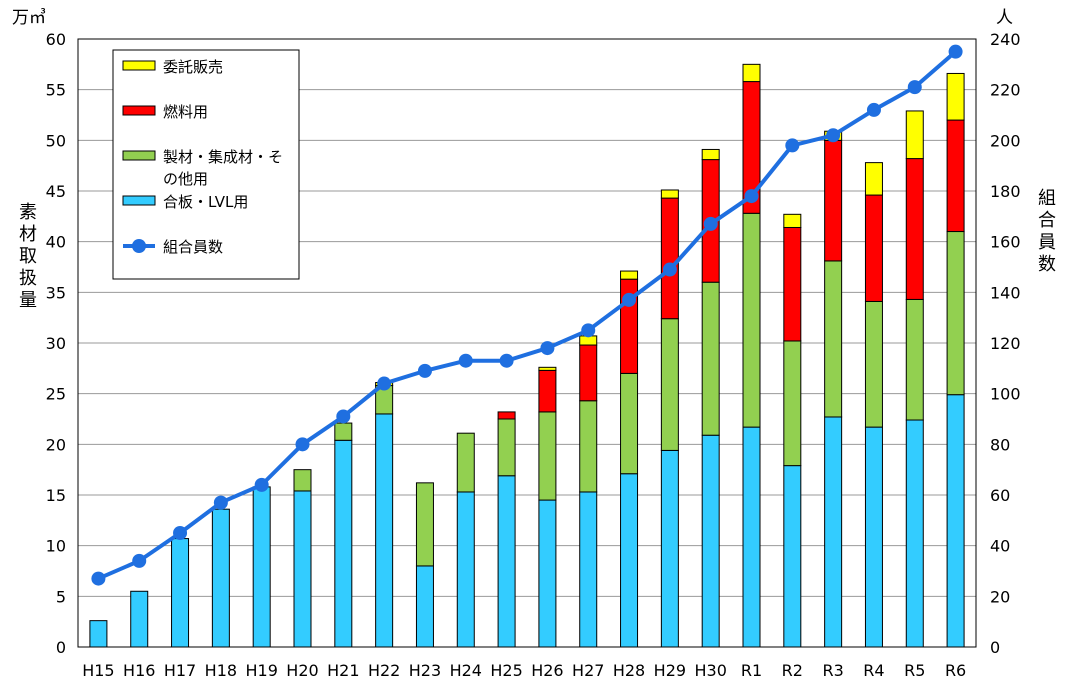 Image resolution: width=1071 pixels, height=687 pixels. I want to click on legend-label: 燃料用, so click(185, 112).